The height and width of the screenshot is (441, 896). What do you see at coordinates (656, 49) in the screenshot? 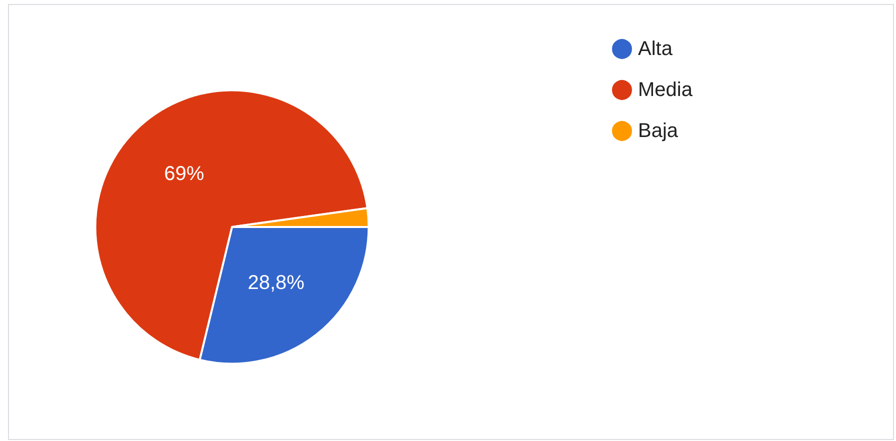
I see `legend-label: Alta` at bounding box center [656, 49].